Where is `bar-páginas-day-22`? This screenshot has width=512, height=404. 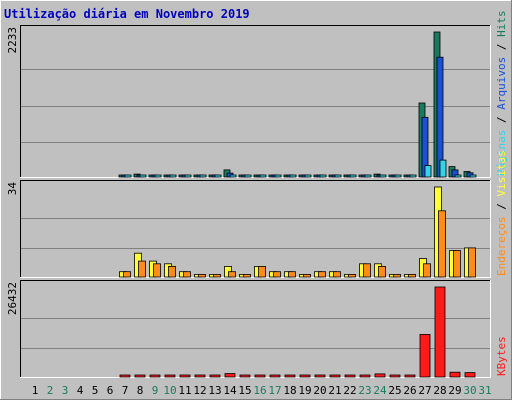 bar-páginas-day-22 is located at coordinates (353, 176).